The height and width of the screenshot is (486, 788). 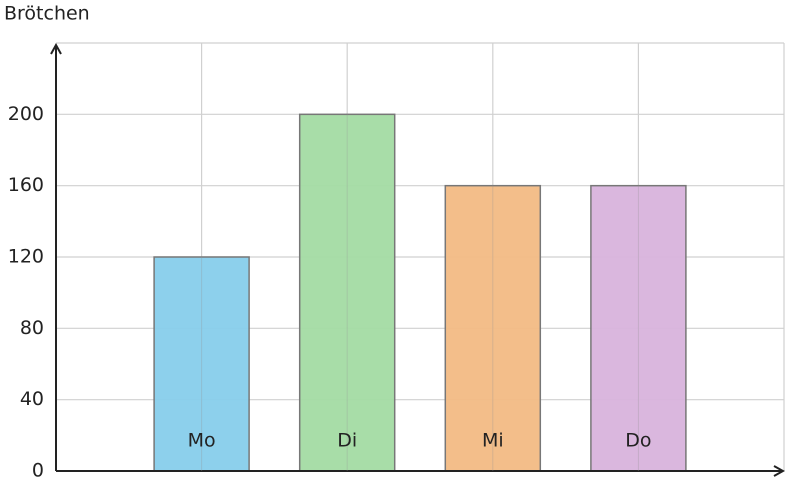 I want to click on y-axis-label: Brötchen, so click(x=47, y=14).